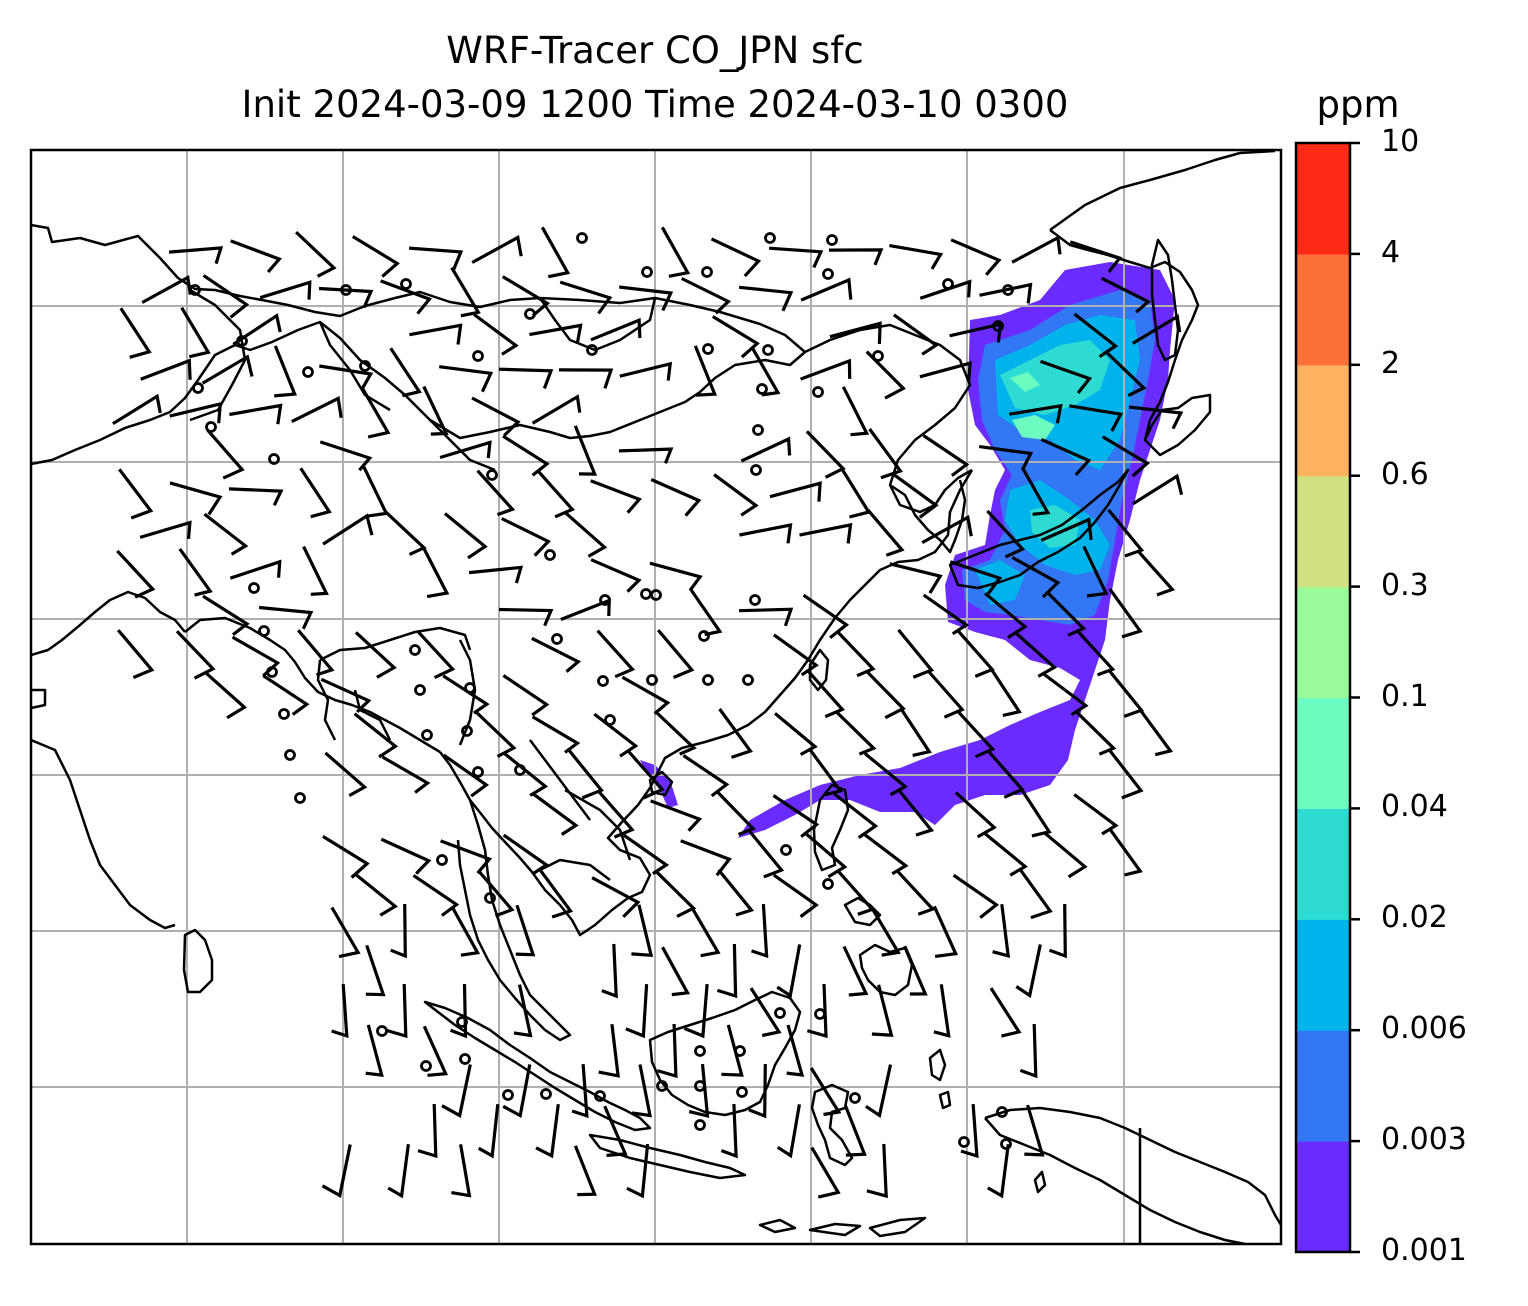  What do you see at coordinates (878, 946) in the screenshot?
I see `coastline-philippines-mindanao` at bounding box center [878, 946].